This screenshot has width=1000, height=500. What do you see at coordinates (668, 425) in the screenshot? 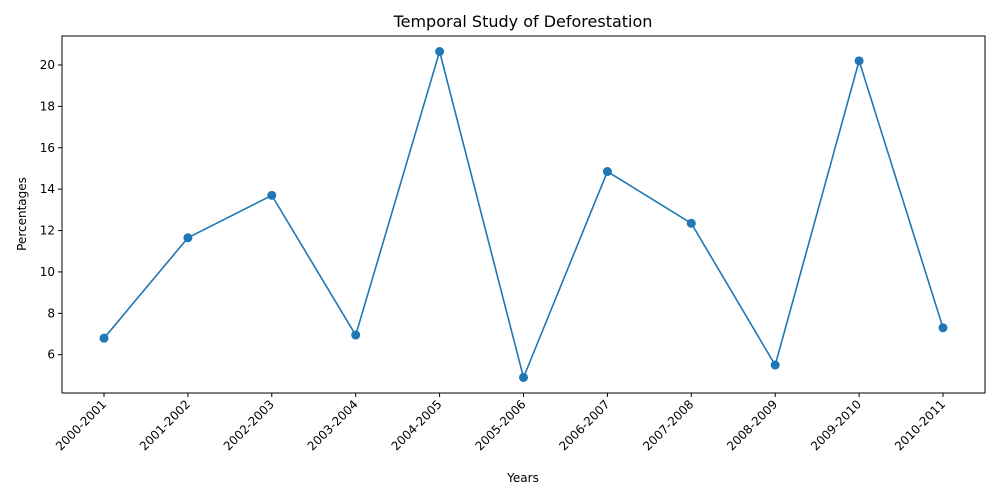
I see `x-tick-label: 2007-2008` at bounding box center [668, 425].